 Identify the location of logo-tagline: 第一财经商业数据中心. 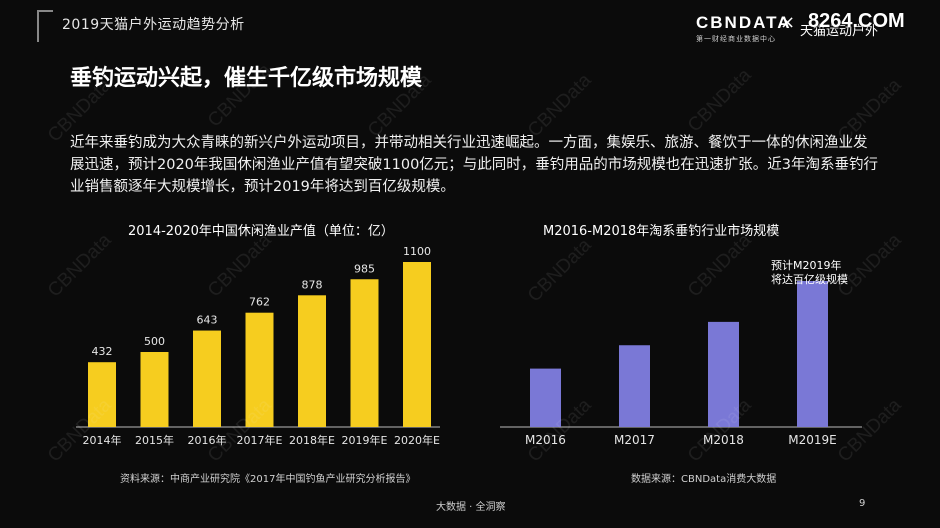
(736, 39).